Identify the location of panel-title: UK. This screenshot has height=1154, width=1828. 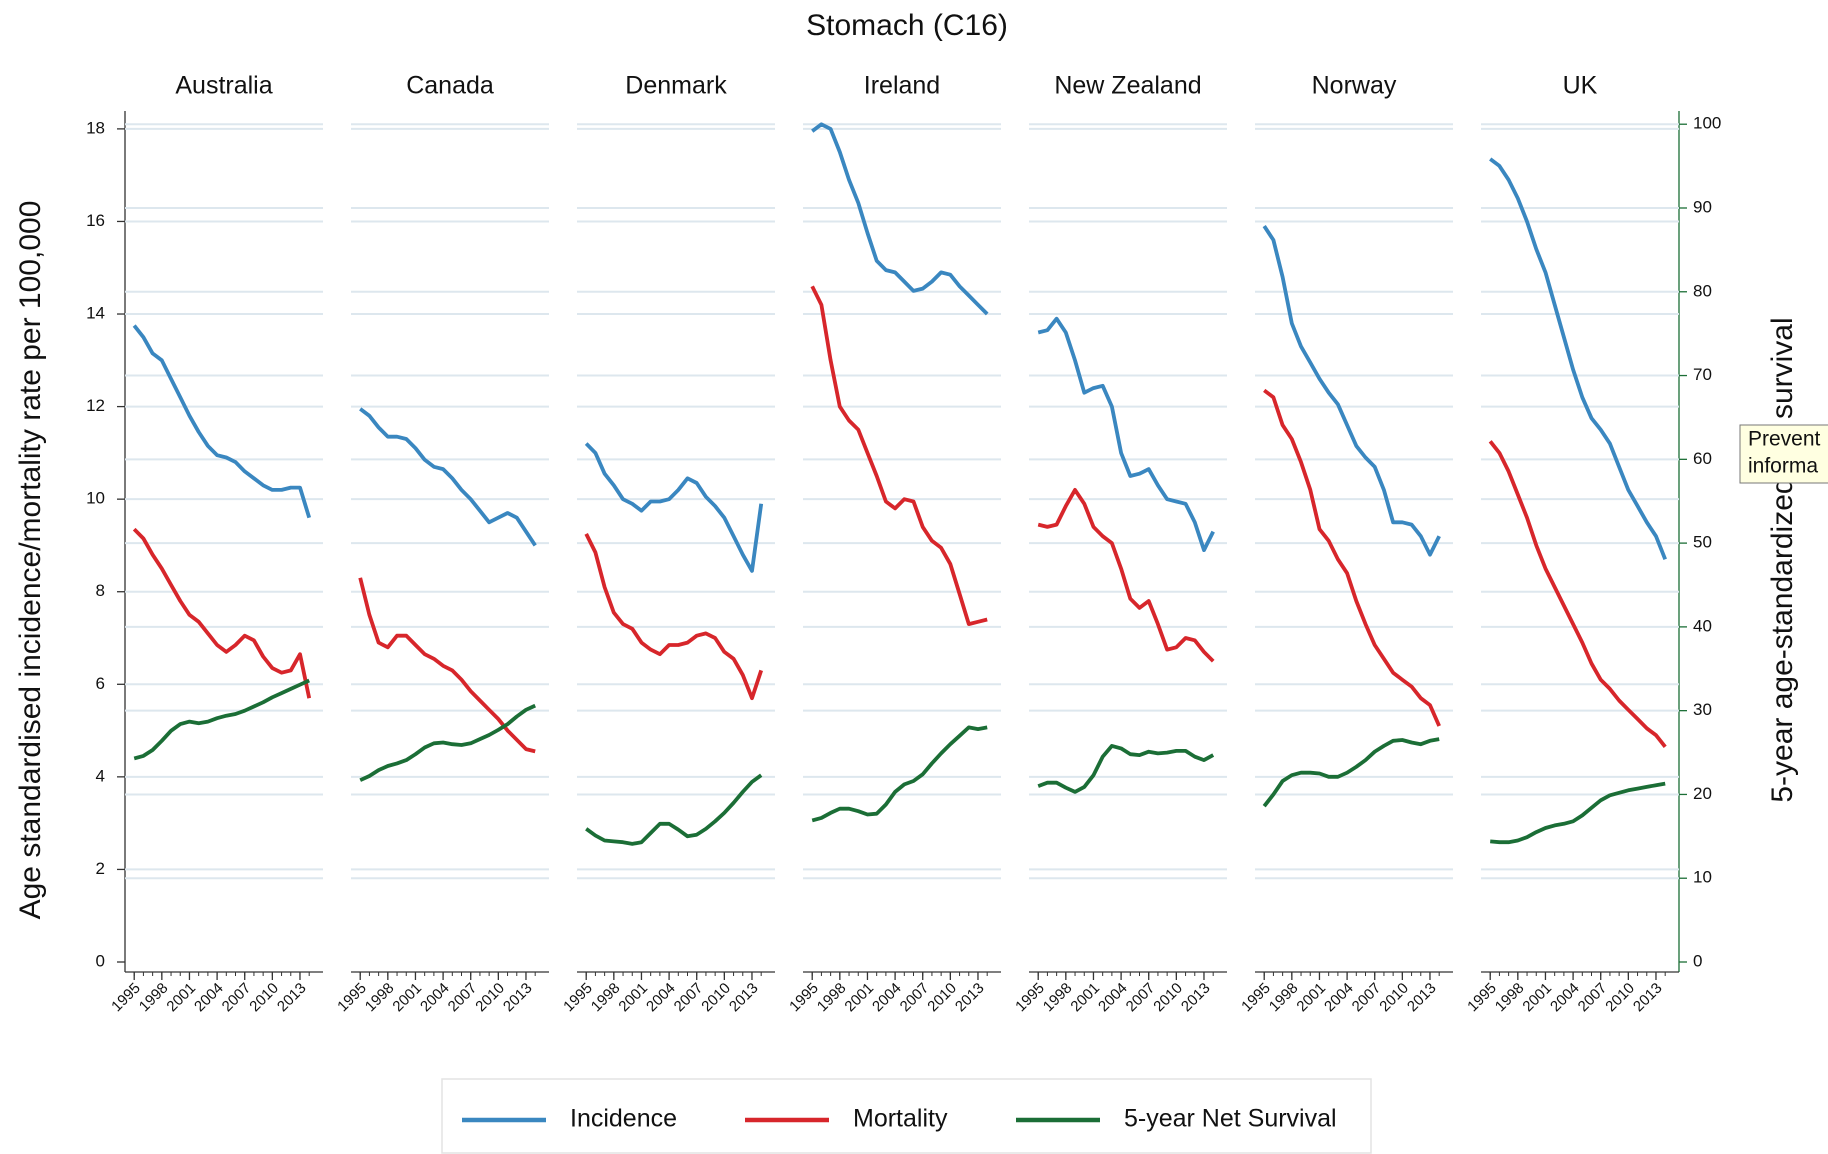
(1580, 86).